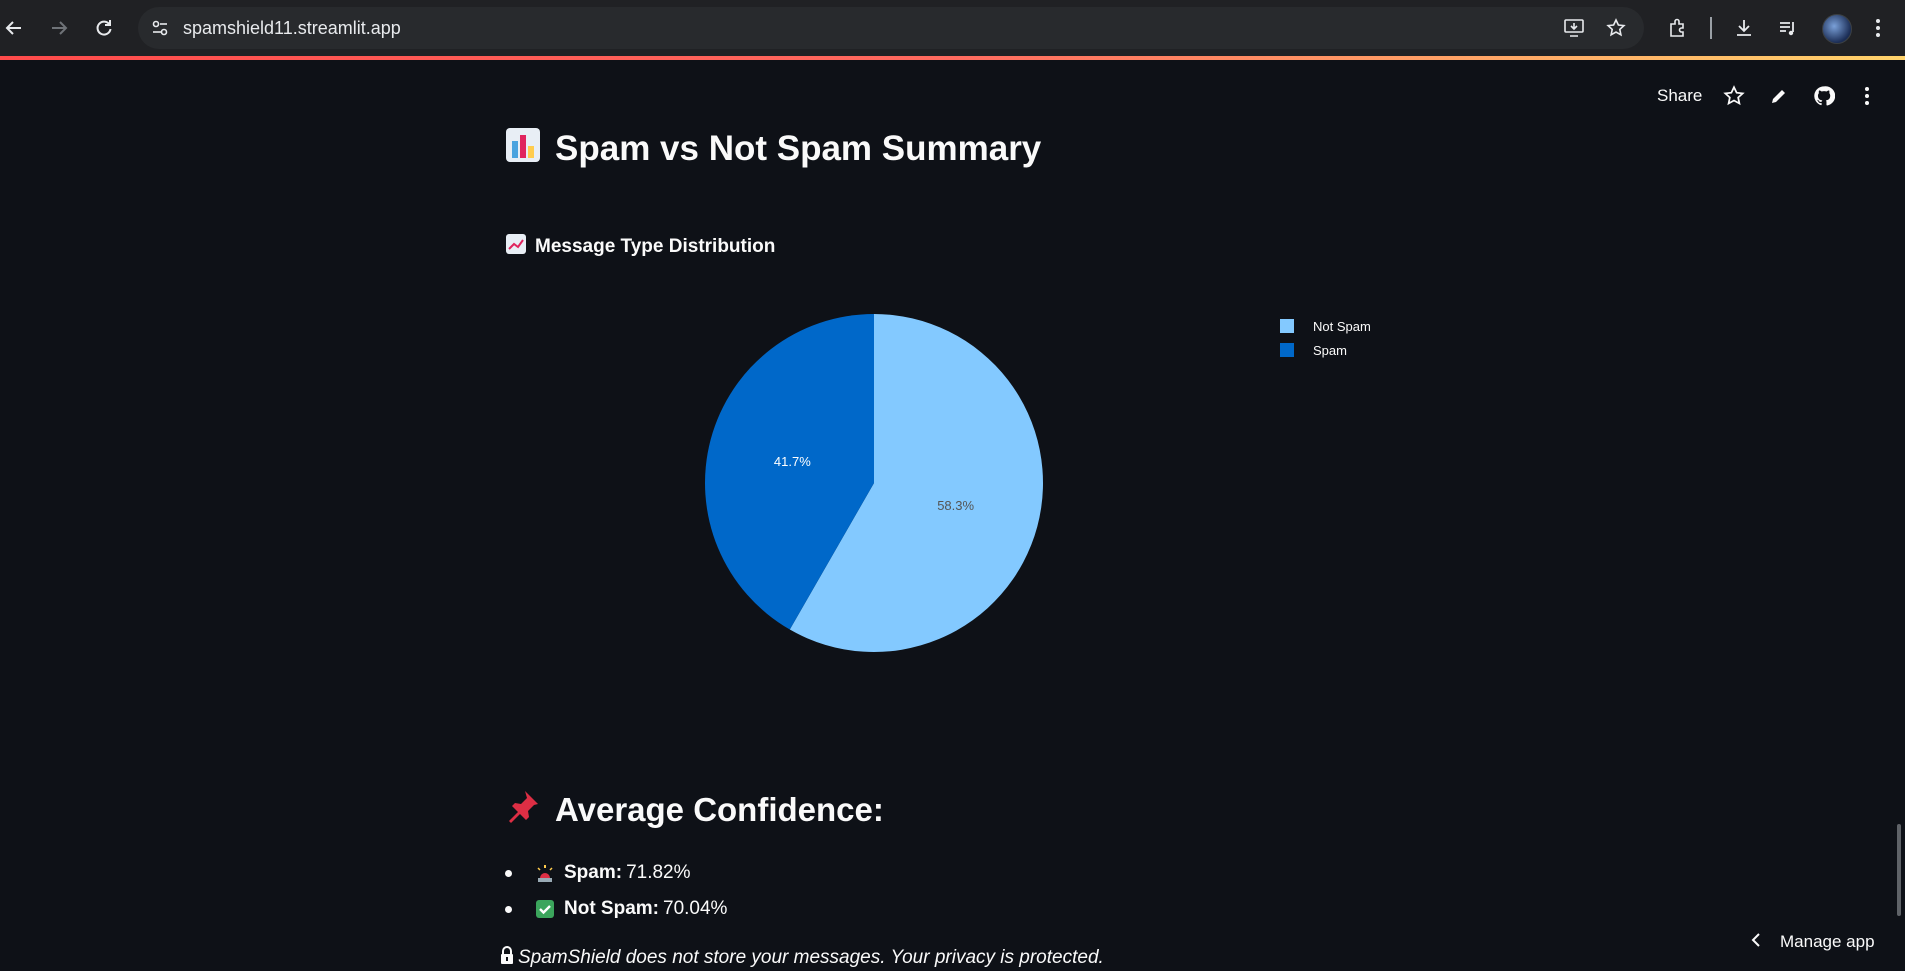  I want to click on edit-pencil-icon, so click(1779, 96).